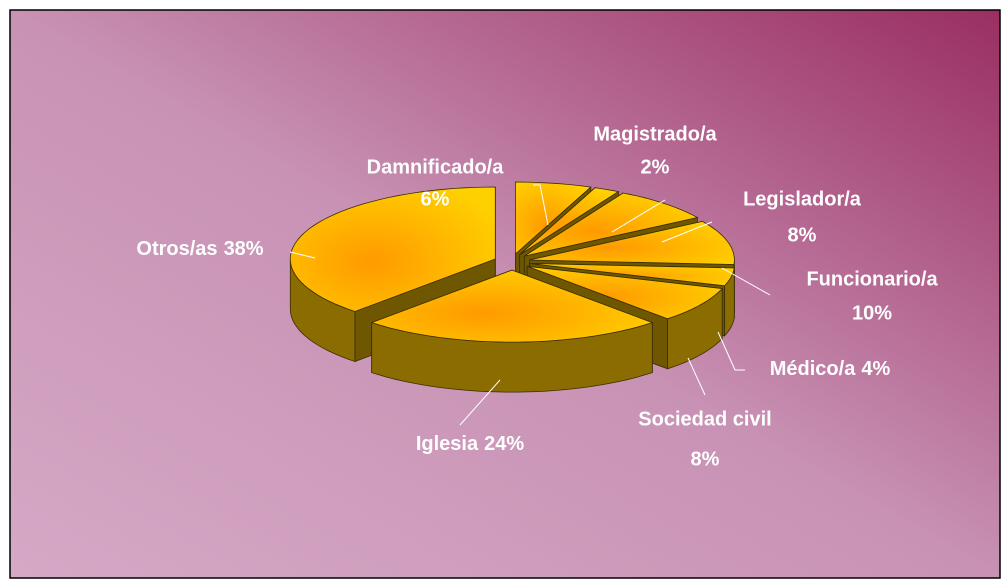 The image size is (1008, 585). I want to click on value-label: 38%, so click(244, 249).